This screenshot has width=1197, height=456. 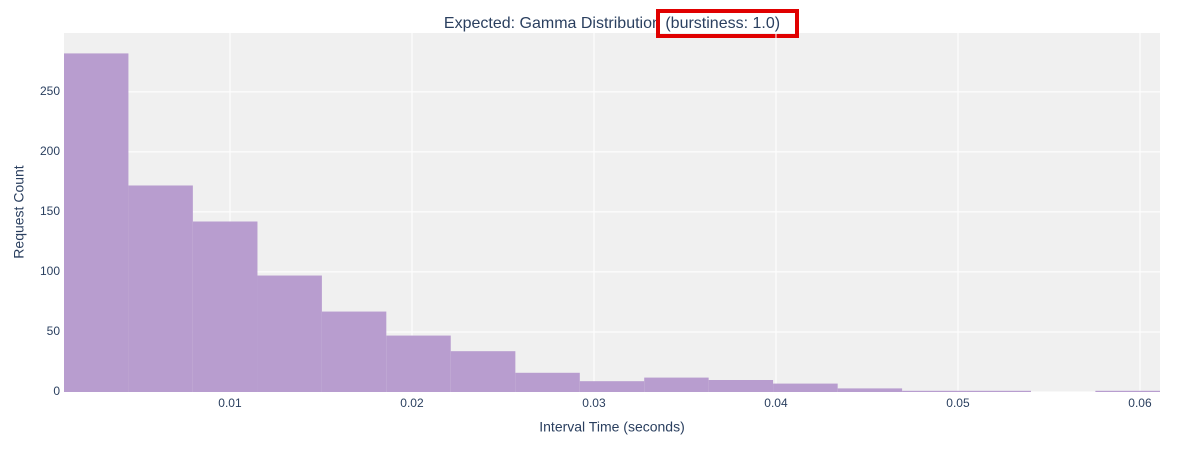 I want to click on y-tick-label: 250, so click(x=50, y=91).